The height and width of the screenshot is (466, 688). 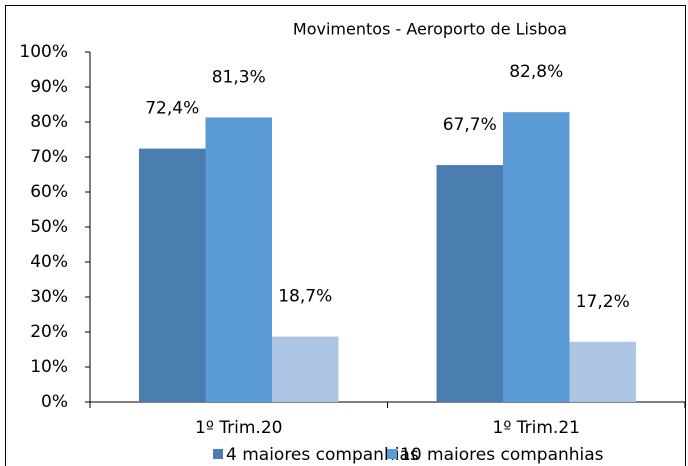 I want to click on data-label: 17,2%, so click(x=603, y=302).